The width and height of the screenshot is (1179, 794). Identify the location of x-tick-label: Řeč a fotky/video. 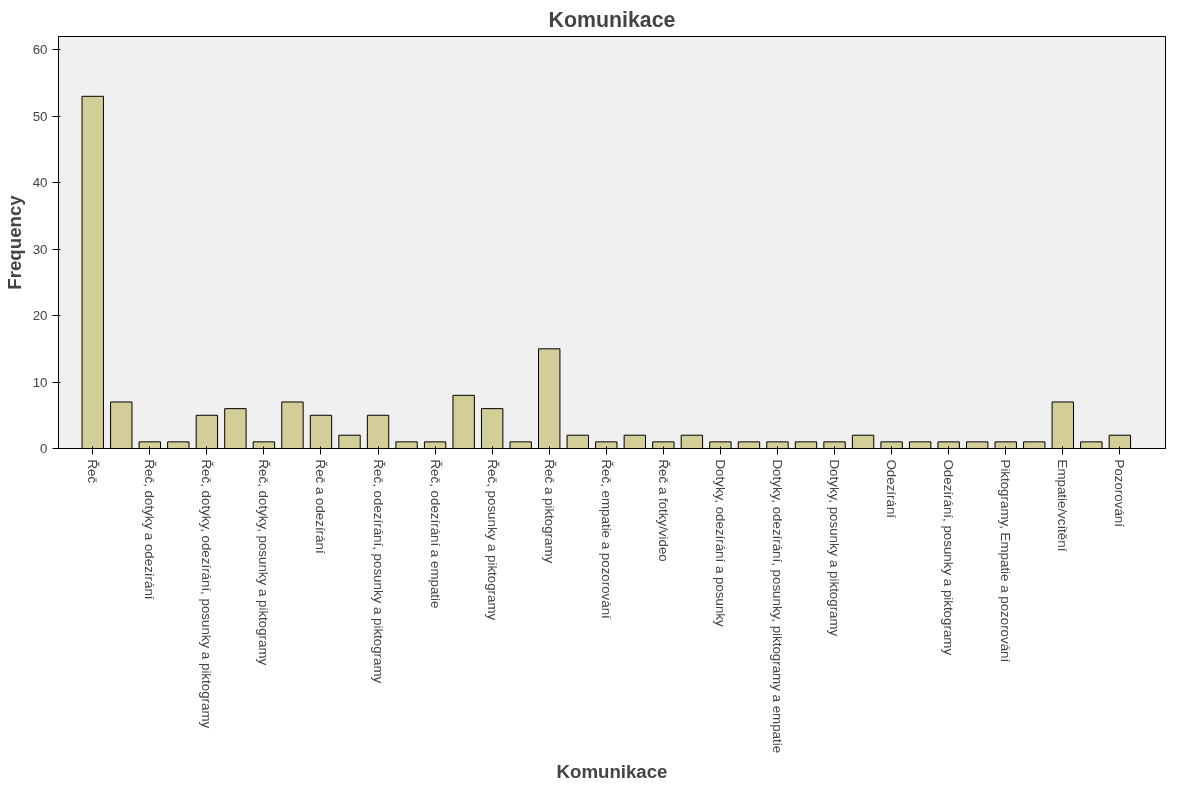
(663, 510).